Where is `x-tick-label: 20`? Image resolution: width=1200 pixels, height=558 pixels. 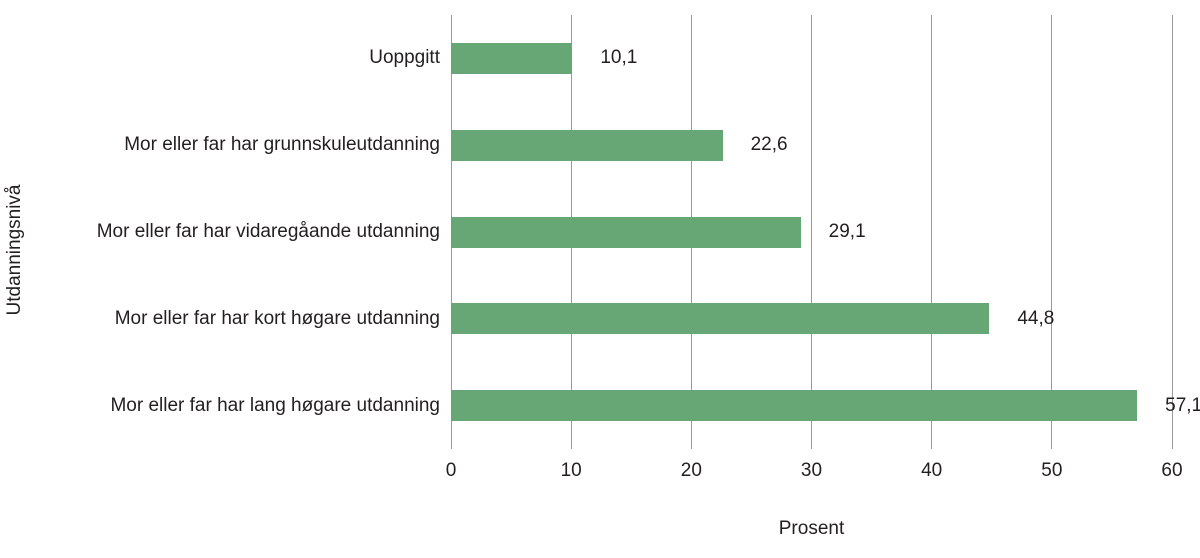
x-tick-label: 20 is located at coordinates (691, 470).